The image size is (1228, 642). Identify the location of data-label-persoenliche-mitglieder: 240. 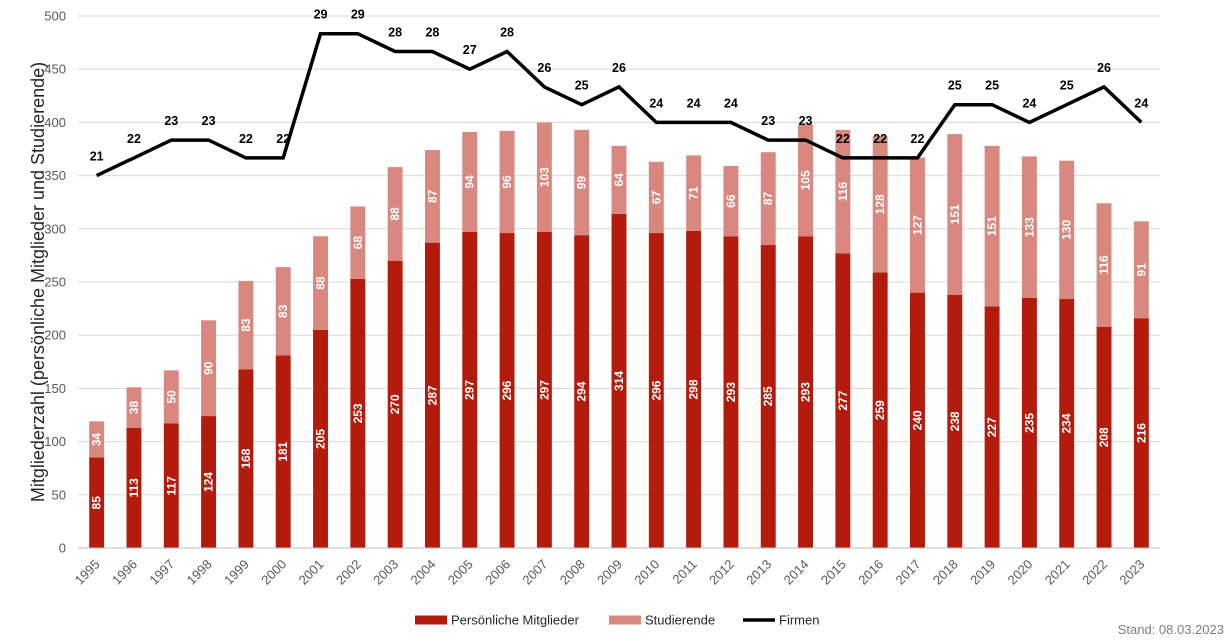
(917, 420).